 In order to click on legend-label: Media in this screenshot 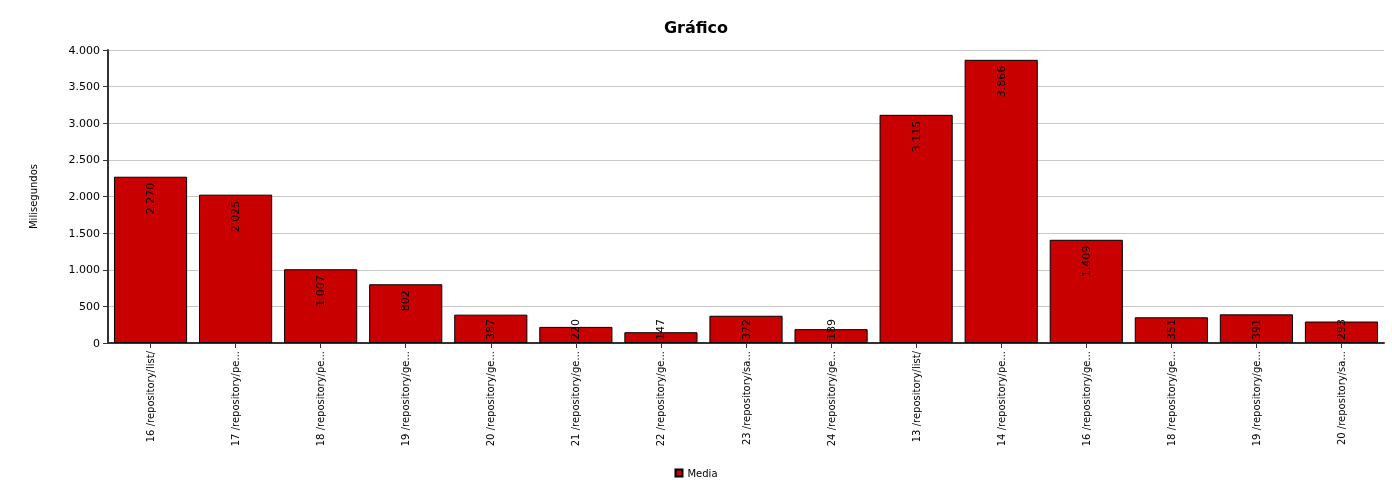, I will do `click(702, 473)`.